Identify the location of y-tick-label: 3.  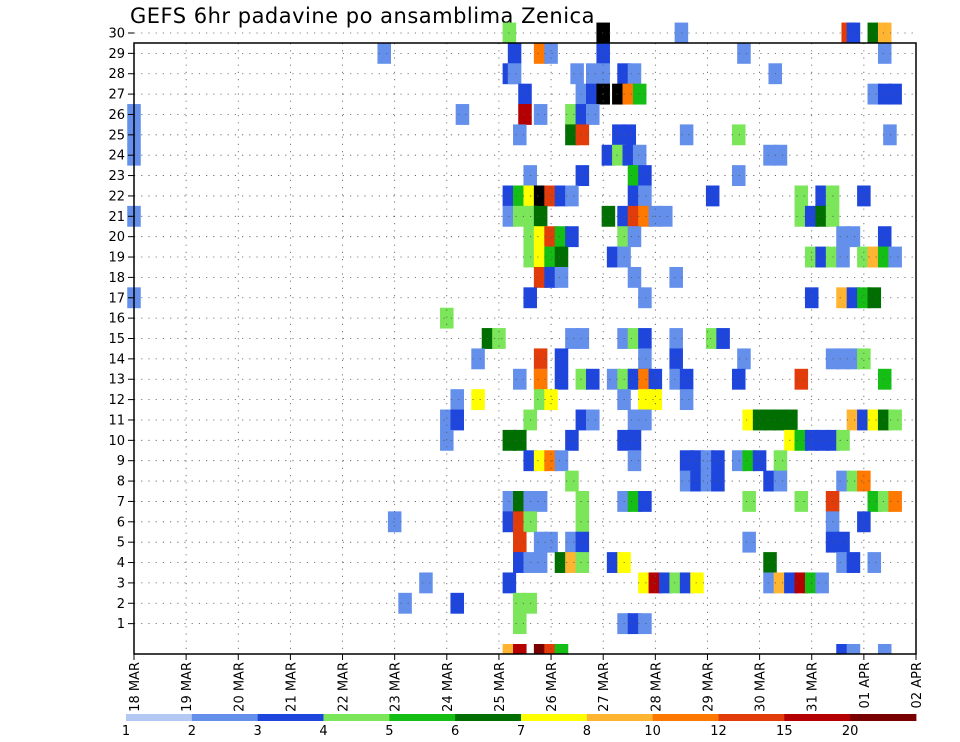
(121, 583).